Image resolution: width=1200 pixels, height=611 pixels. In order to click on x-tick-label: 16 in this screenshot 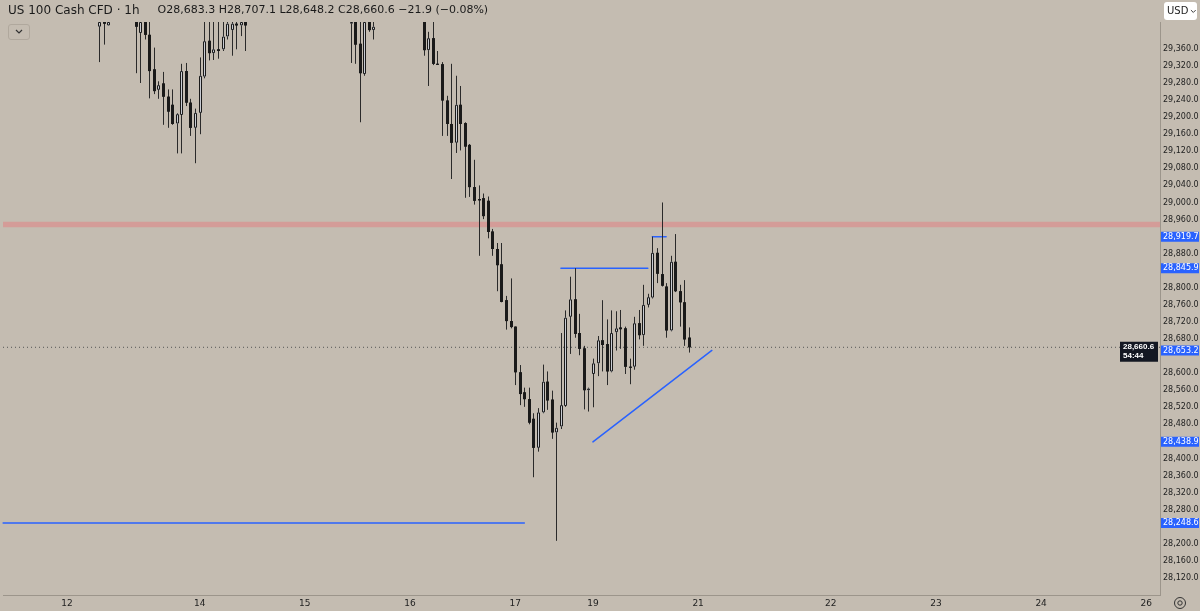, I will do `click(410, 602)`.